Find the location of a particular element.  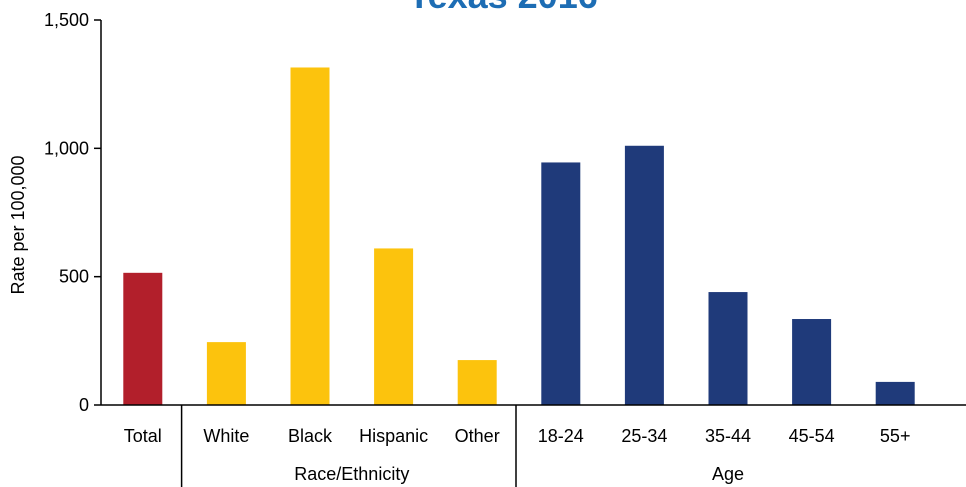

x-tick-label: 25-34 is located at coordinates (644, 436).